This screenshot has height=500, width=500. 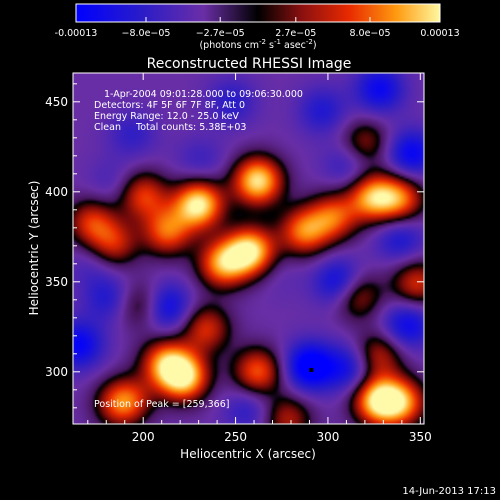 What do you see at coordinates (311, 370) in the screenshot?
I see `marker-dot` at bounding box center [311, 370].